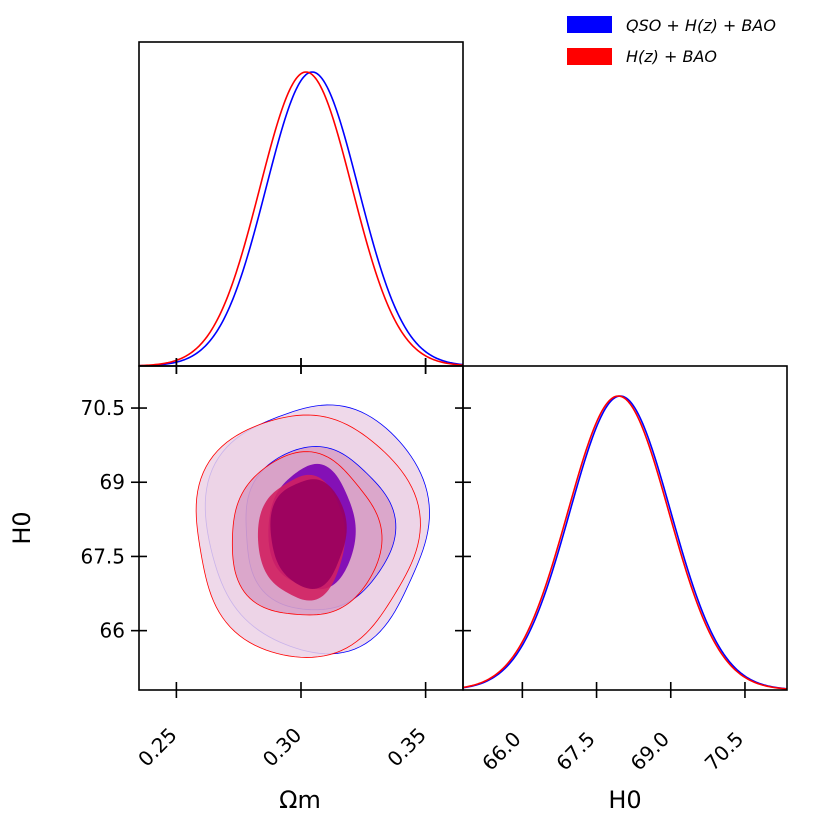  What do you see at coordinates (300, 800) in the screenshot?
I see `x-axis-label-om: Ωm` at bounding box center [300, 800].